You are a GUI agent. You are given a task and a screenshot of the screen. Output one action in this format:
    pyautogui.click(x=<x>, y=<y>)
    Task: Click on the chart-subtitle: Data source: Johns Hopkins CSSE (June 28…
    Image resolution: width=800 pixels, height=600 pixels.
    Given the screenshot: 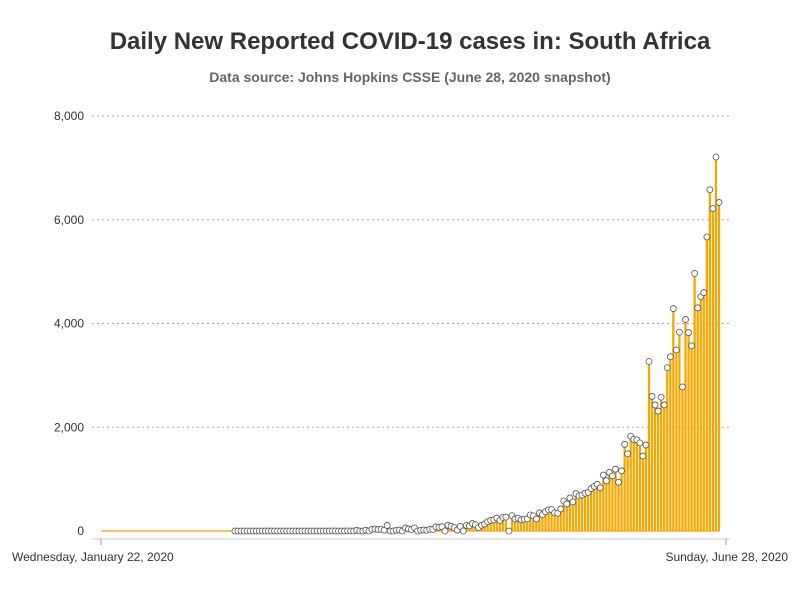 What is the action you would take?
    pyautogui.click(x=410, y=77)
    